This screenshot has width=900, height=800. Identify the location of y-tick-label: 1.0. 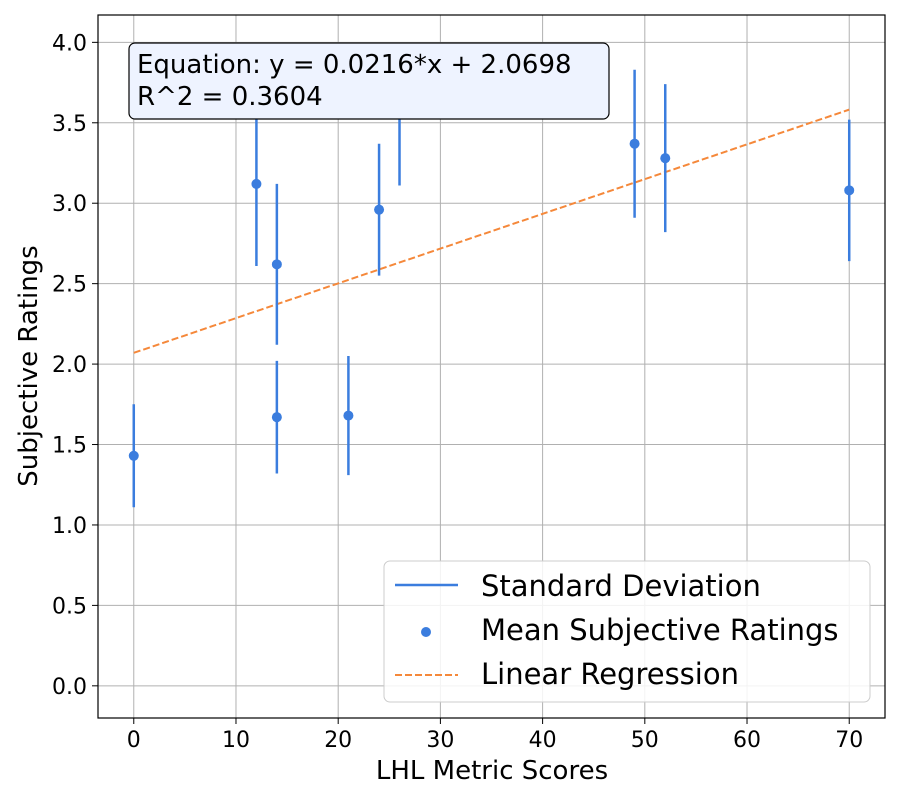
(69, 526).